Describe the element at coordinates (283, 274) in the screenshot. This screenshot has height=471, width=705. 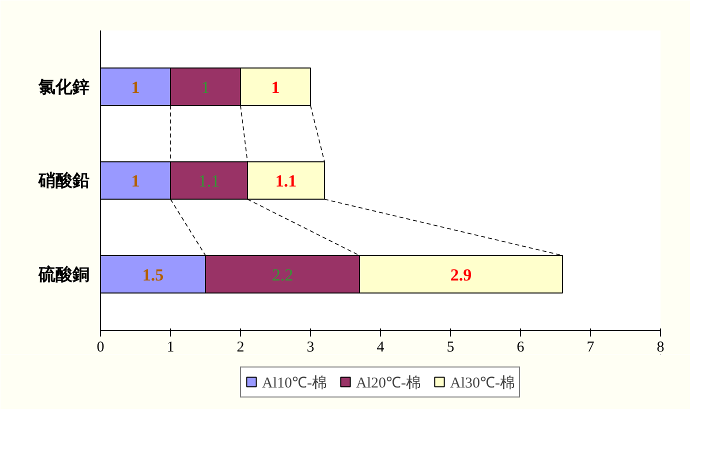
I see `data-label: 2.2` at that location.